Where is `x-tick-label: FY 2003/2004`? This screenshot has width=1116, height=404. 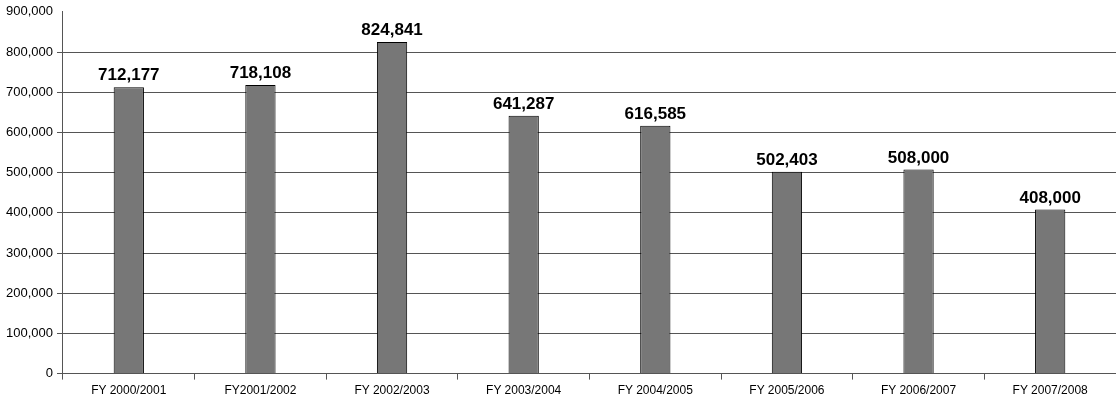 x-tick-label: FY 2003/2004 is located at coordinates (524, 390).